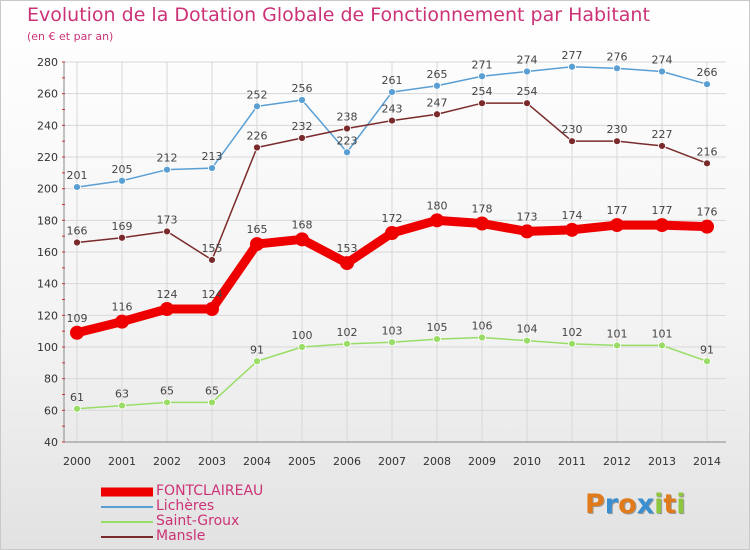 This screenshot has width=750, height=550. What do you see at coordinates (47, 157) in the screenshot?
I see `y-tick-label: 220` at bounding box center [47, 157].